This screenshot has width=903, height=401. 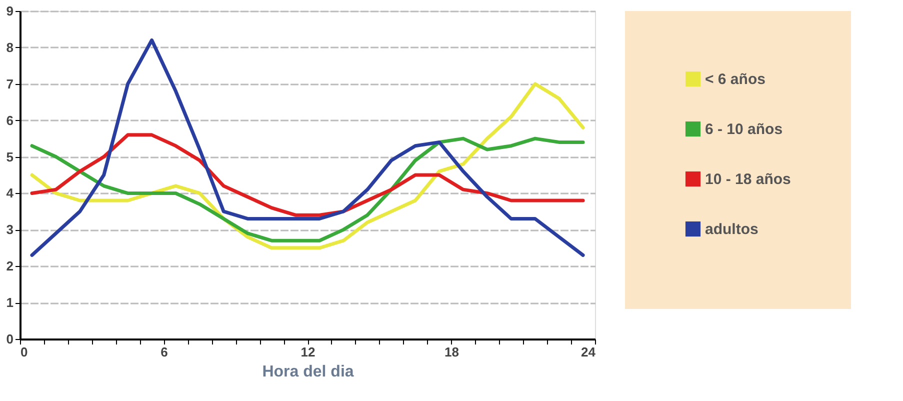 What do you see at coordinates (731, 229) in the screenshot?
I see `legend-label: adultos` at bounding box center [731, 229].